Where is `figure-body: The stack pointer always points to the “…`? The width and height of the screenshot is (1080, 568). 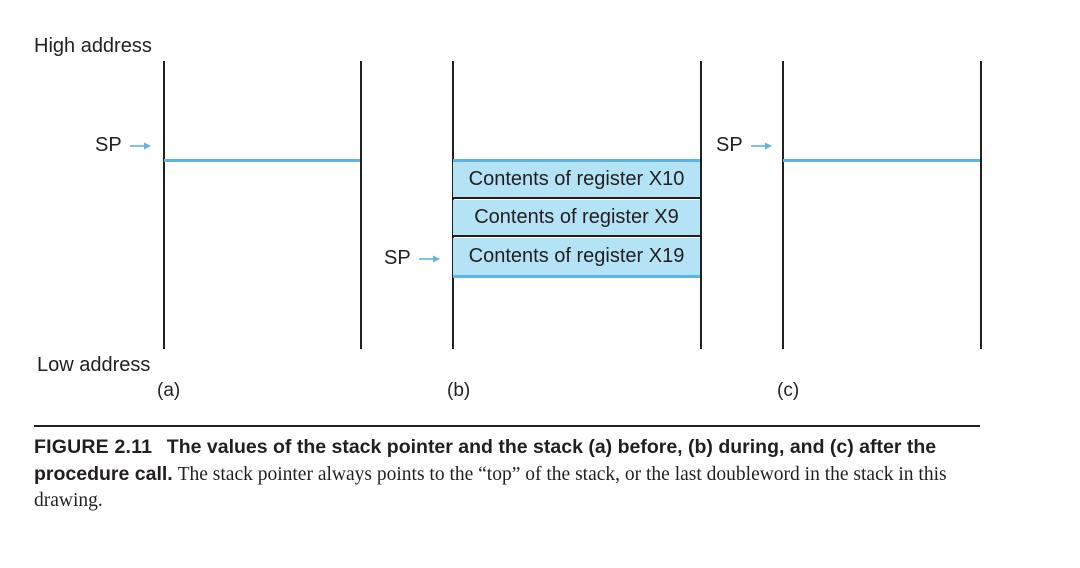
figure-body: The stack pointer always points to the “… is located at coordinates (490, 487).